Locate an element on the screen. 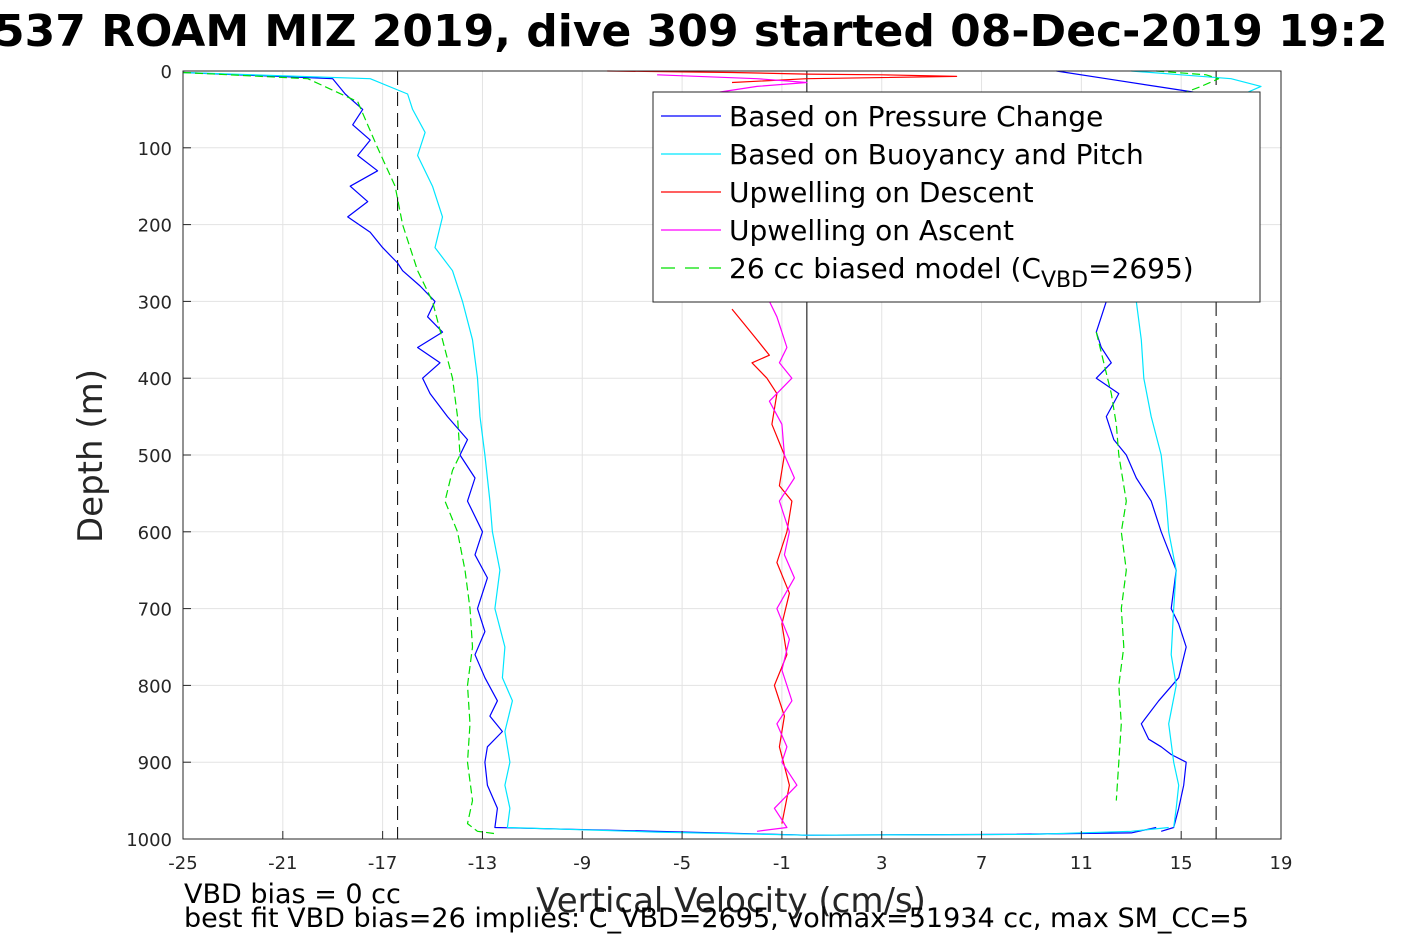  x-tick-label: -21 is located at coordinates (282, 863).